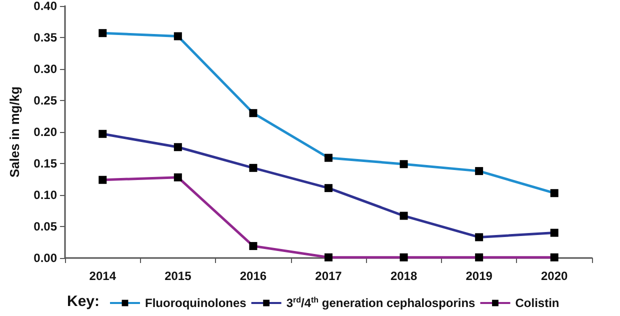 This screenshot has height=316, width=620. What do you see at coordinates (554, 276) in the screenshot?
I see `x-tick-label: 2020` at bounding box center [554, 276].